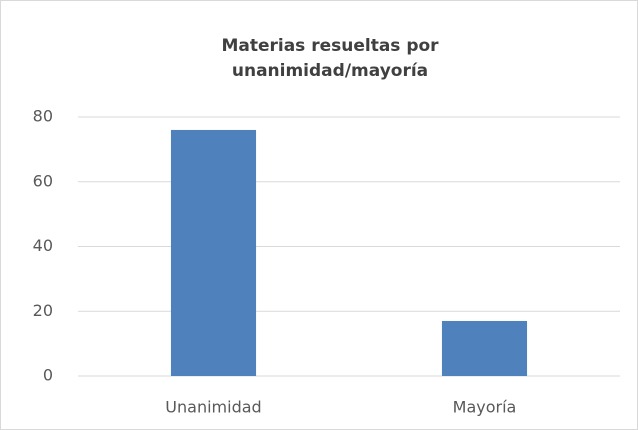  I want to click on y-tick-label: 80, so click(43, 116).